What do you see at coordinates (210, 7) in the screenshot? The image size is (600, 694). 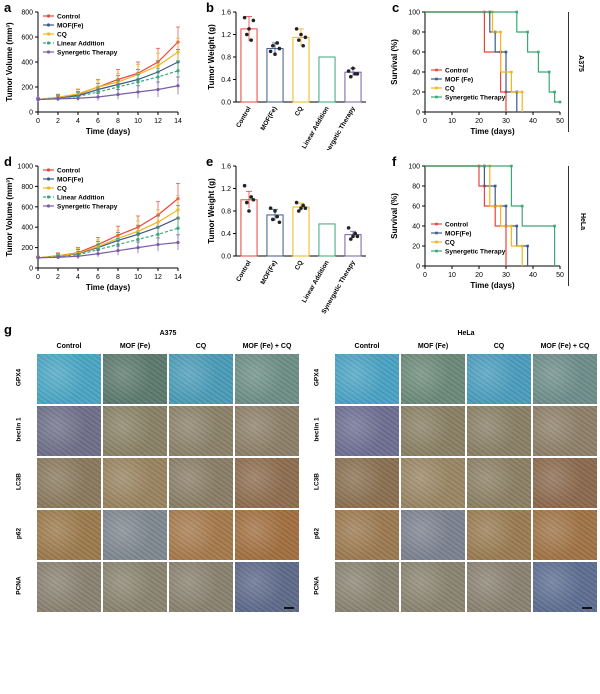 I see `panel-label-b: b` at bounding box center [210, 7].